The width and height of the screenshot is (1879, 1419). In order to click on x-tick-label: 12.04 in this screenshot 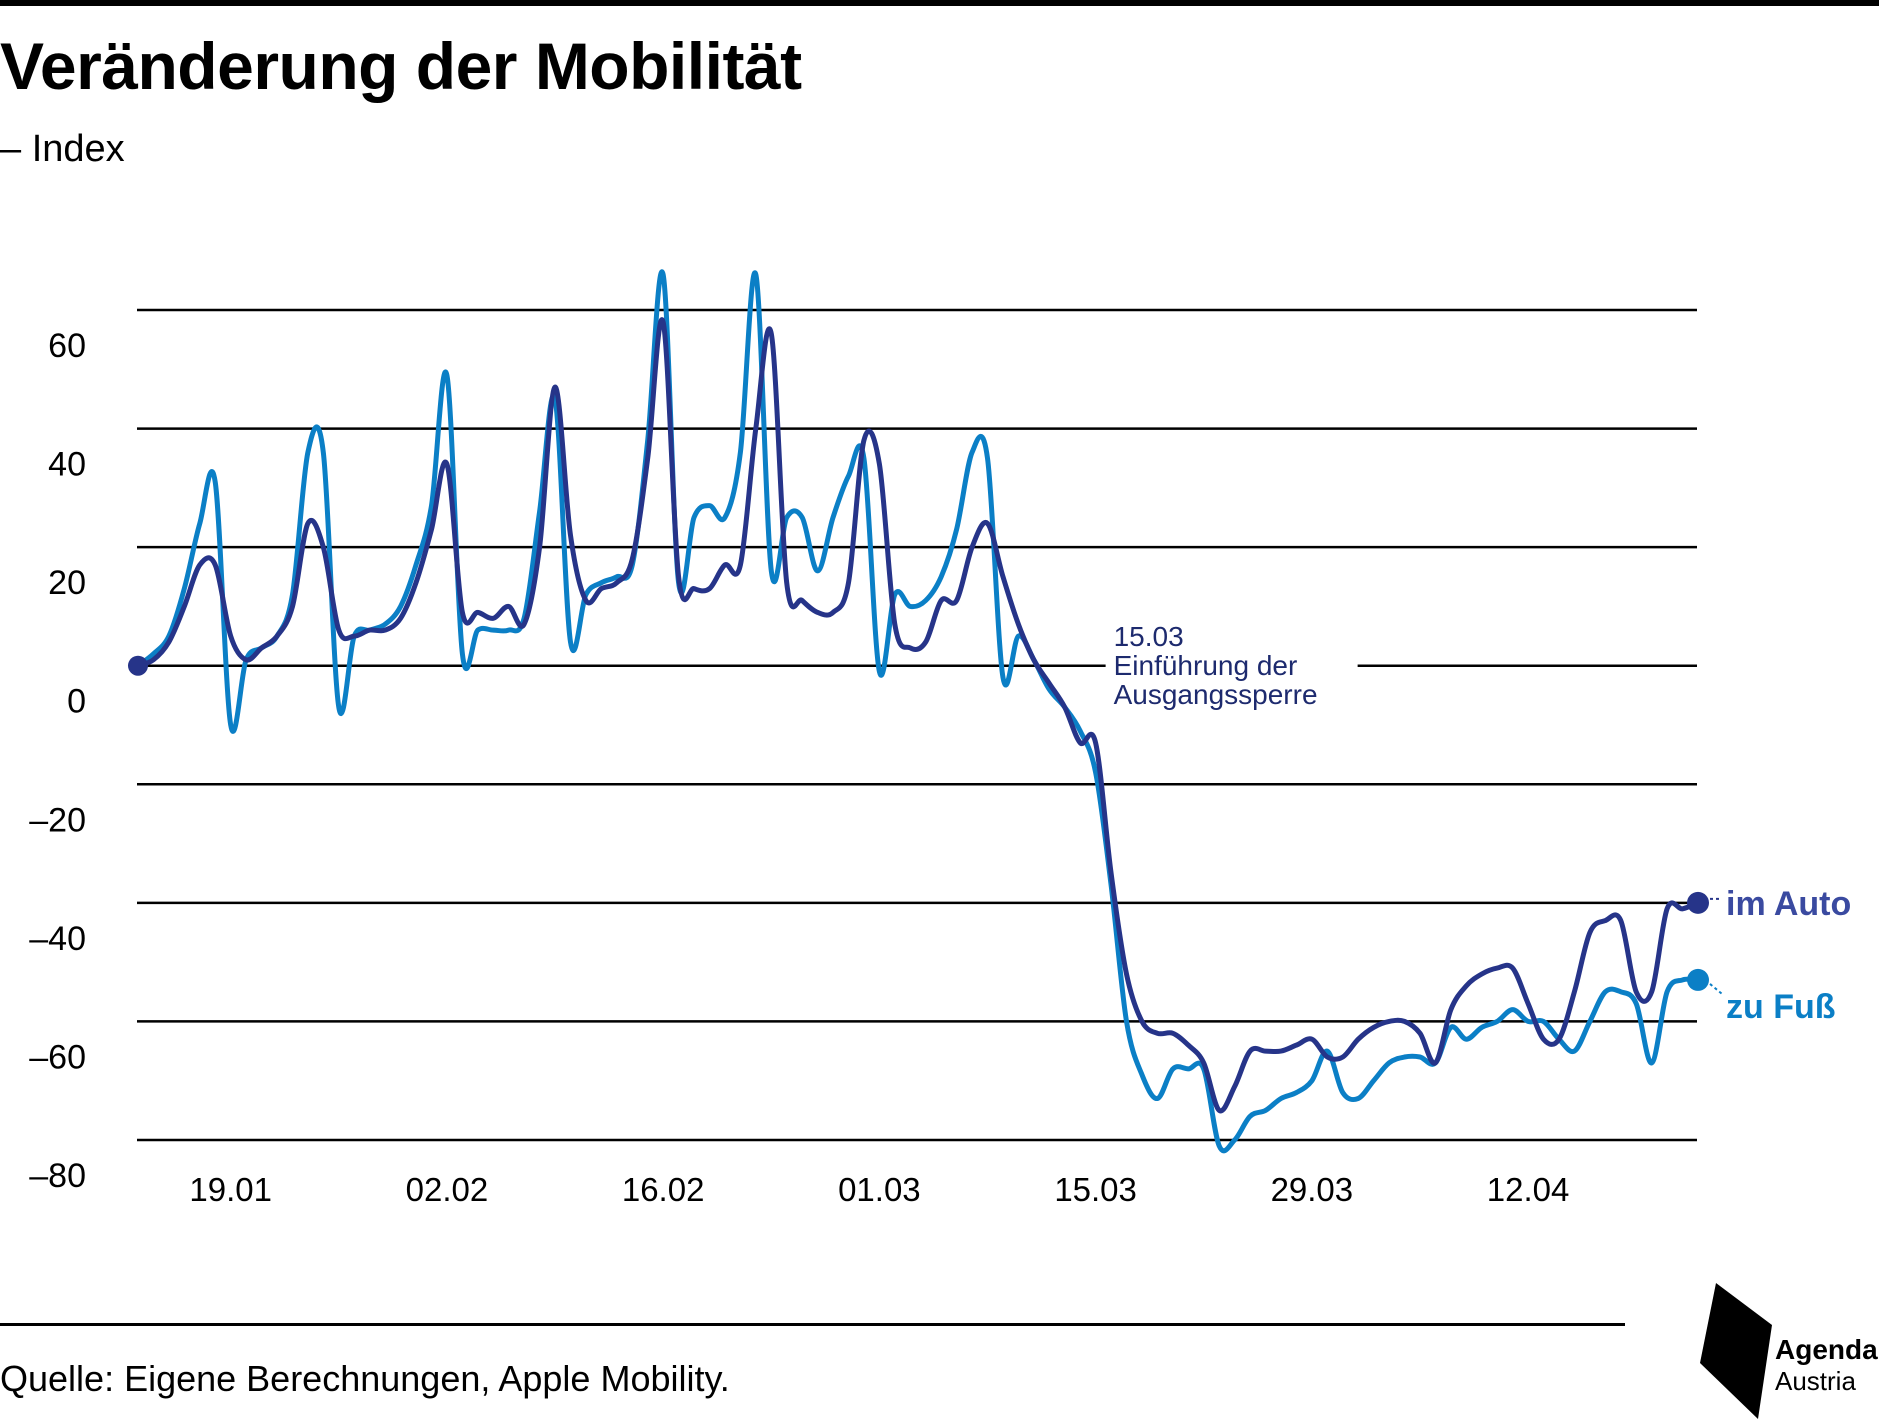, I will do `click(1528, 1189)`.